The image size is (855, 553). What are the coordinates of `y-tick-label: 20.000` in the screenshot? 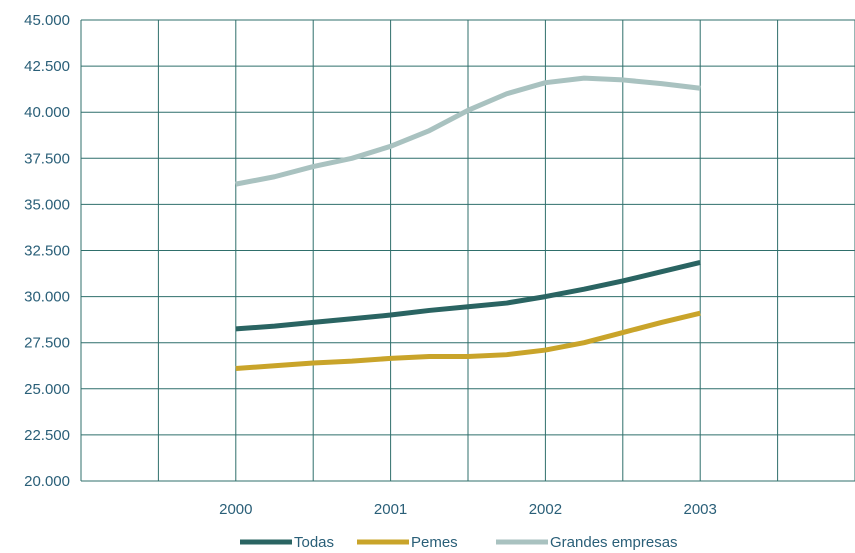 It's located at (47, 481).